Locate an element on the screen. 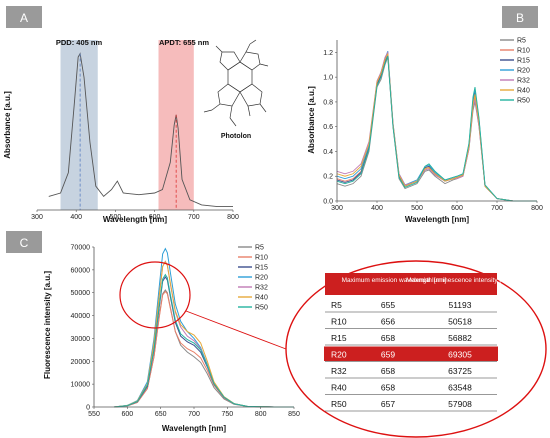 This screenshot has width=550, height=438. c-y-tick-label: 30000 is located at coordinates (81, 339).